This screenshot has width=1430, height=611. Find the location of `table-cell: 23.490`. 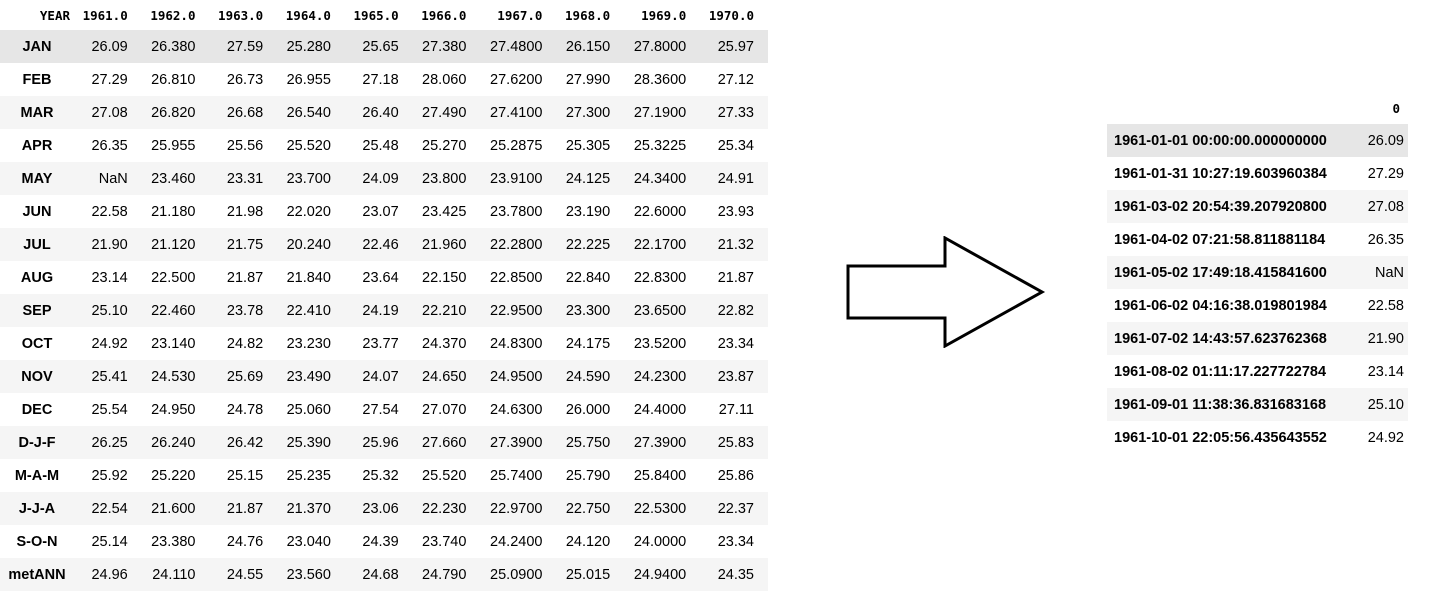

table-cell: 23.490 is located at coordinates (308, 376).